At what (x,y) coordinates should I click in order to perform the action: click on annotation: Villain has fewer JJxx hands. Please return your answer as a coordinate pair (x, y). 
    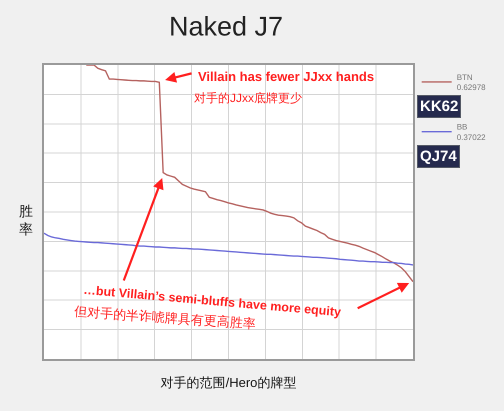
    Looking at the image, I should click on (286, 76).